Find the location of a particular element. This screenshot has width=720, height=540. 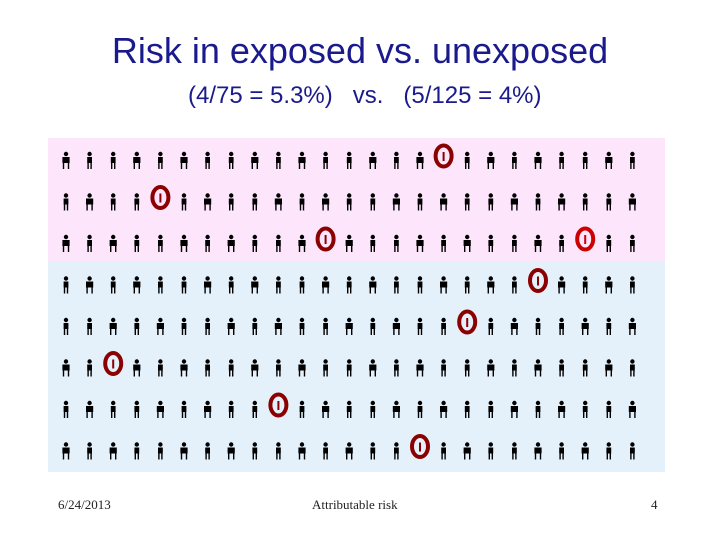

footer-title: Attributable risk is located at coordinates (355, 504).